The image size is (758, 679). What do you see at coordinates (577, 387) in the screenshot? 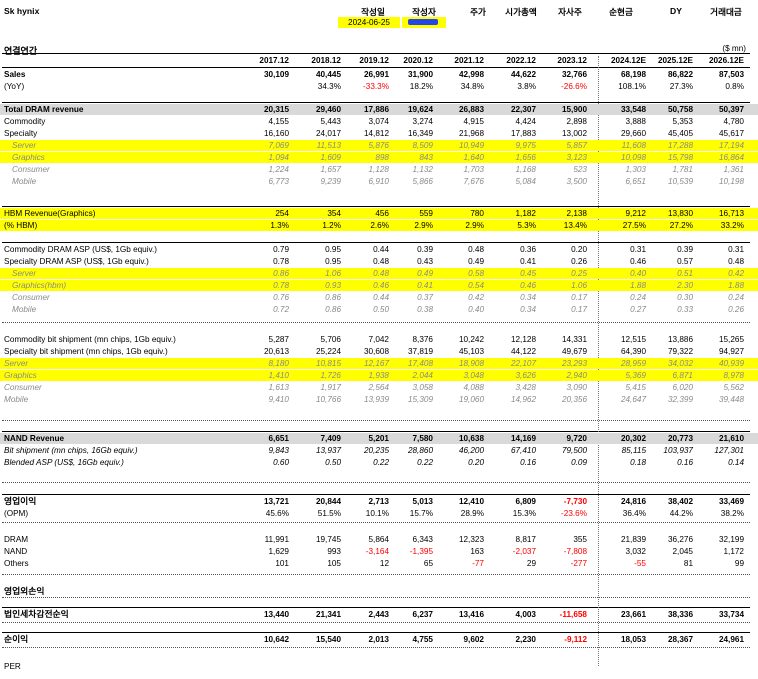
I see `table-cell: 3,090` at bounding box center [577, 387].